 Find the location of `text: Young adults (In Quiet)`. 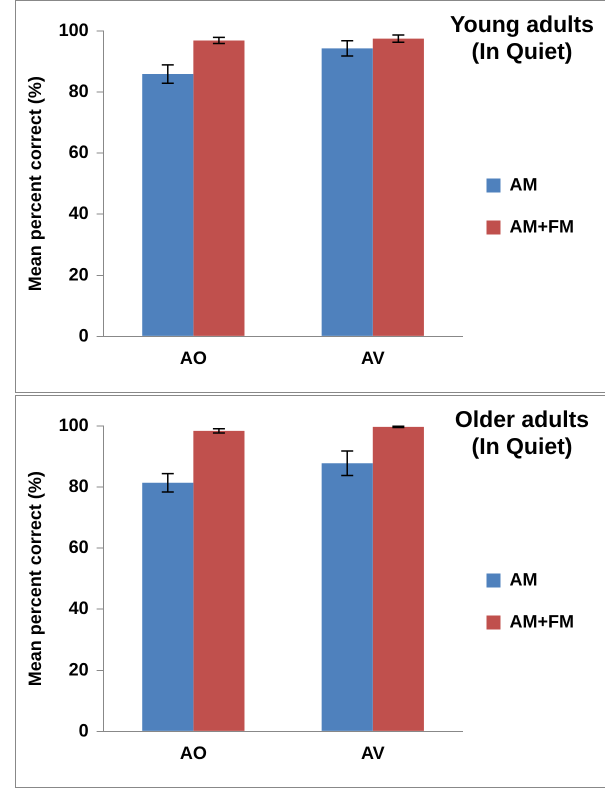

text: Young adults (In Quiet) is located at coordinates (522, 38).